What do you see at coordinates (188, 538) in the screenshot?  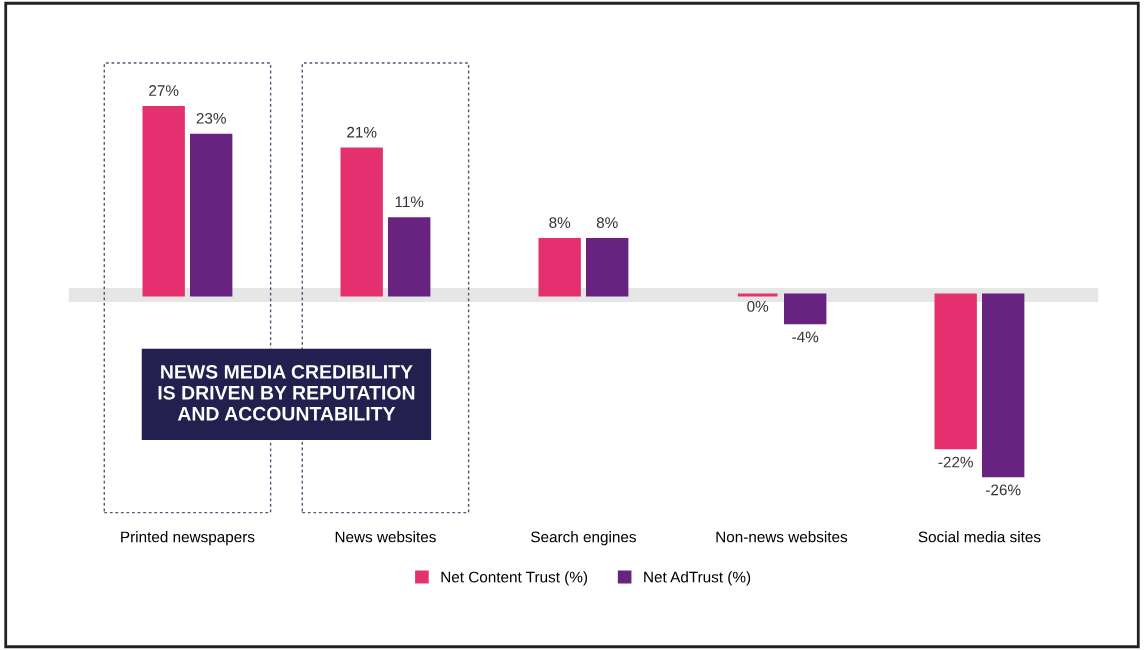 I see `x-tick-label: Printed newspapers` at bounding box center [188, 538].